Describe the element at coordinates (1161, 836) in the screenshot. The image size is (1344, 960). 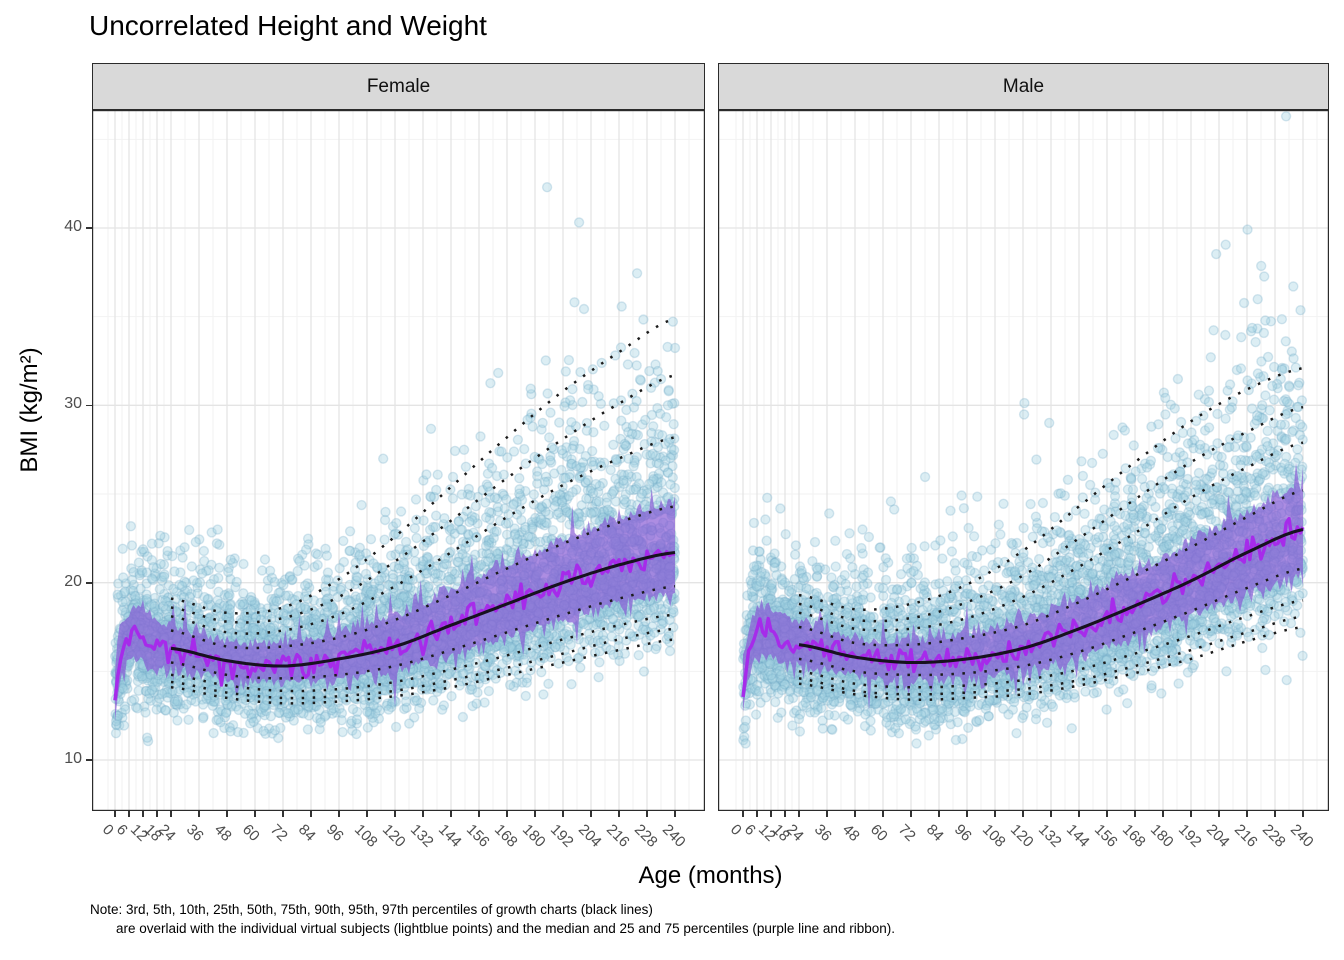
I see `x-tick-label: 180` at that location.